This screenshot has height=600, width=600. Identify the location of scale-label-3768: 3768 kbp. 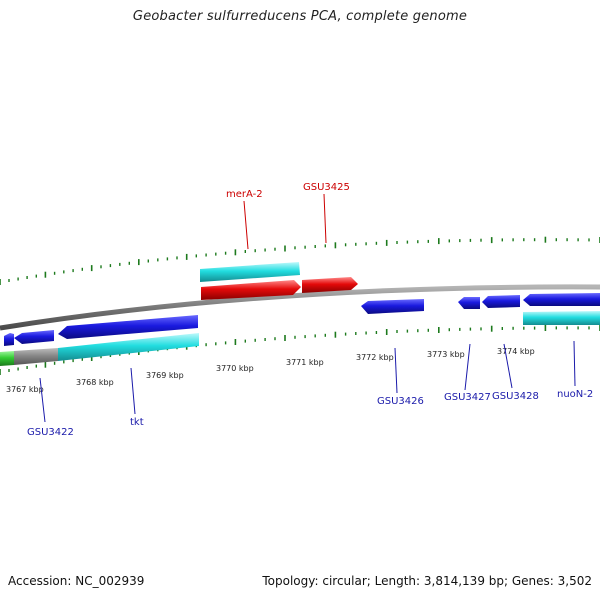
(95, 382).